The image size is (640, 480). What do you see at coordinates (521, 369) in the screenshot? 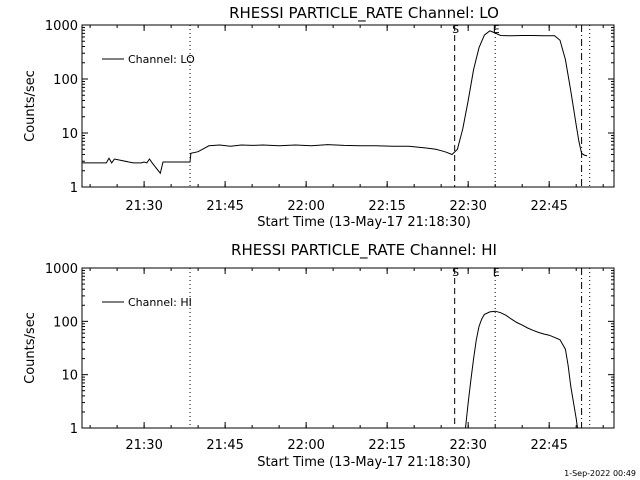
I see `series-line` at bounding box center [521, 369].